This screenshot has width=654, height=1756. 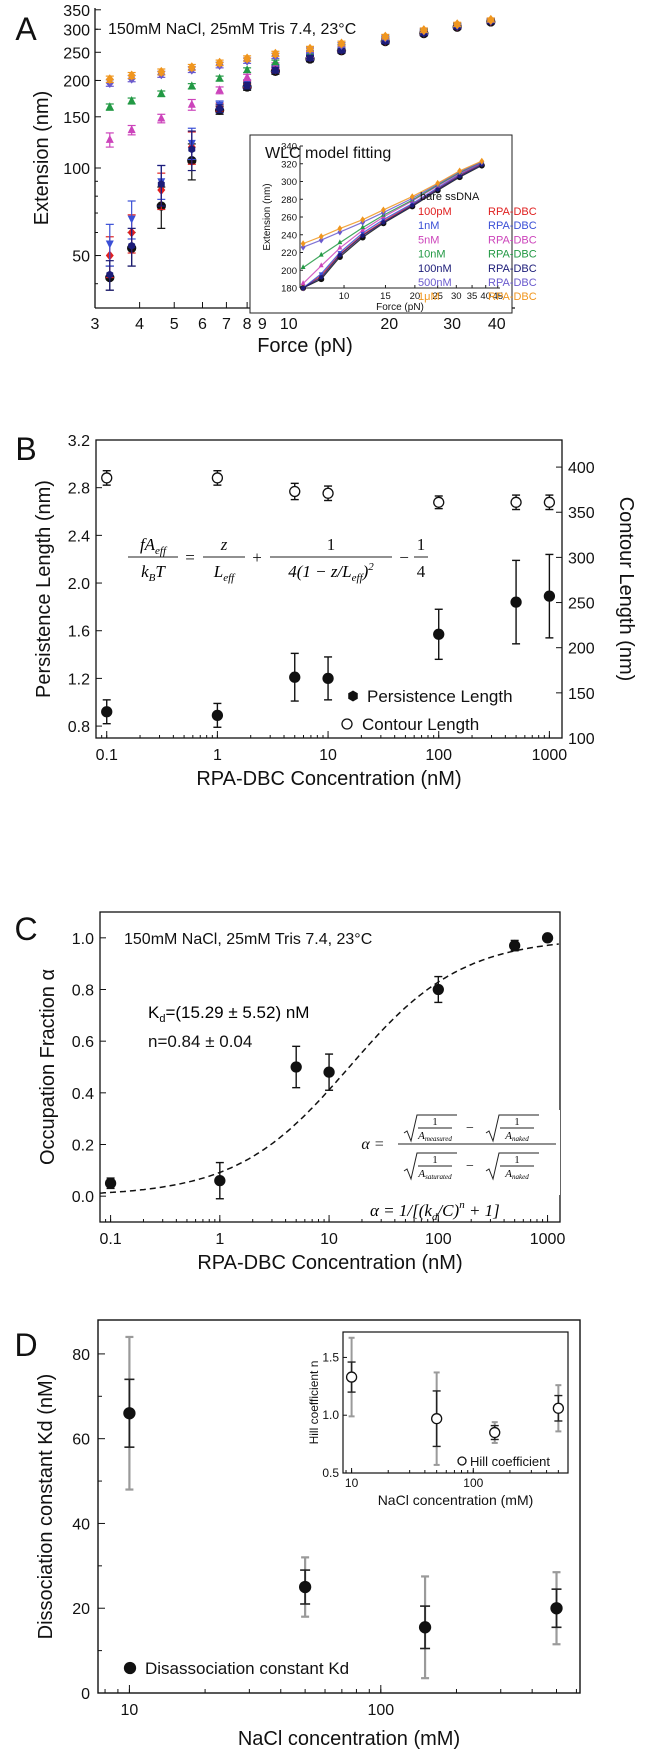 I want to click on y2-tick-label-b: 300, so click(x=581, y=558).